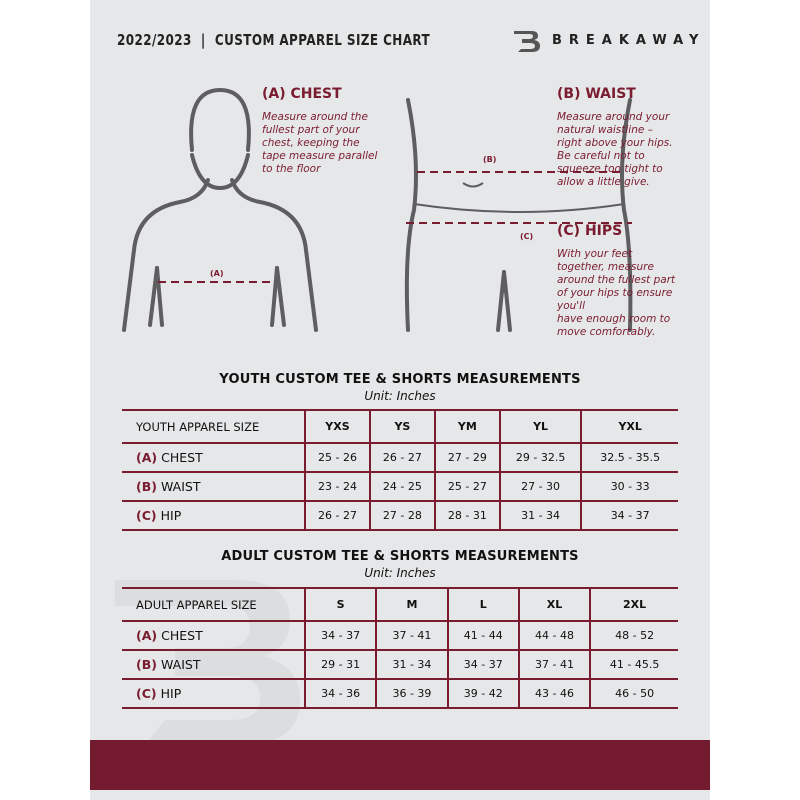 This screenshot has width=800, height=800. I want to click on size-header: S, so click(340, 605).